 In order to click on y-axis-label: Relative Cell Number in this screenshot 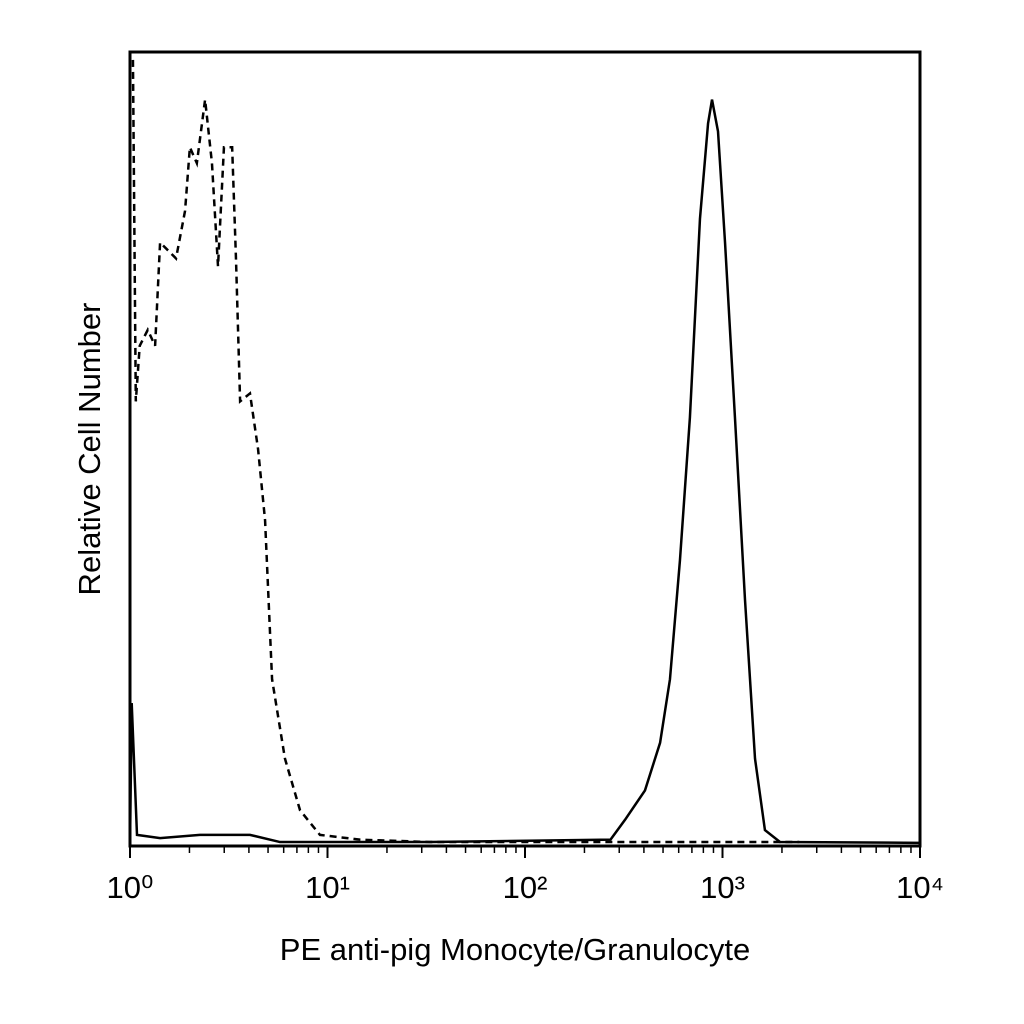, I will do `click(89, 449)`.